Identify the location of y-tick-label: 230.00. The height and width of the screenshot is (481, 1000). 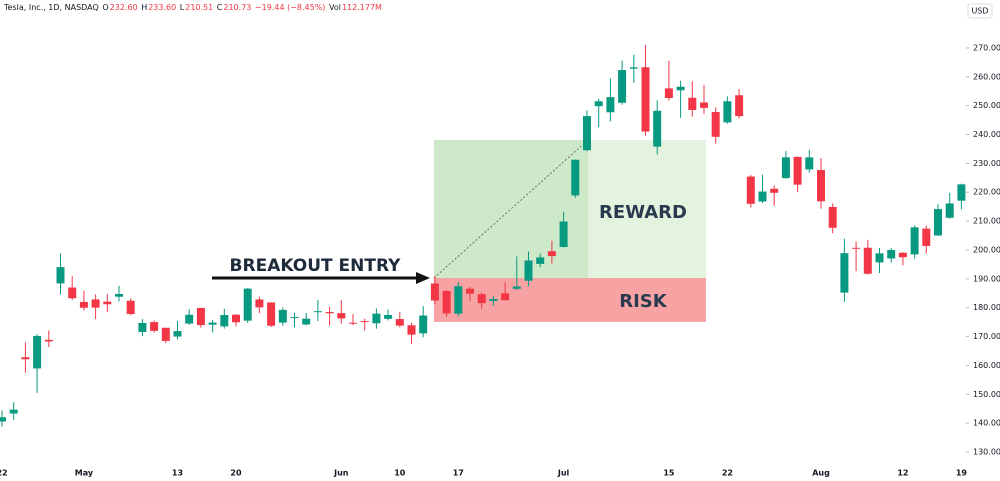
(986, 163).